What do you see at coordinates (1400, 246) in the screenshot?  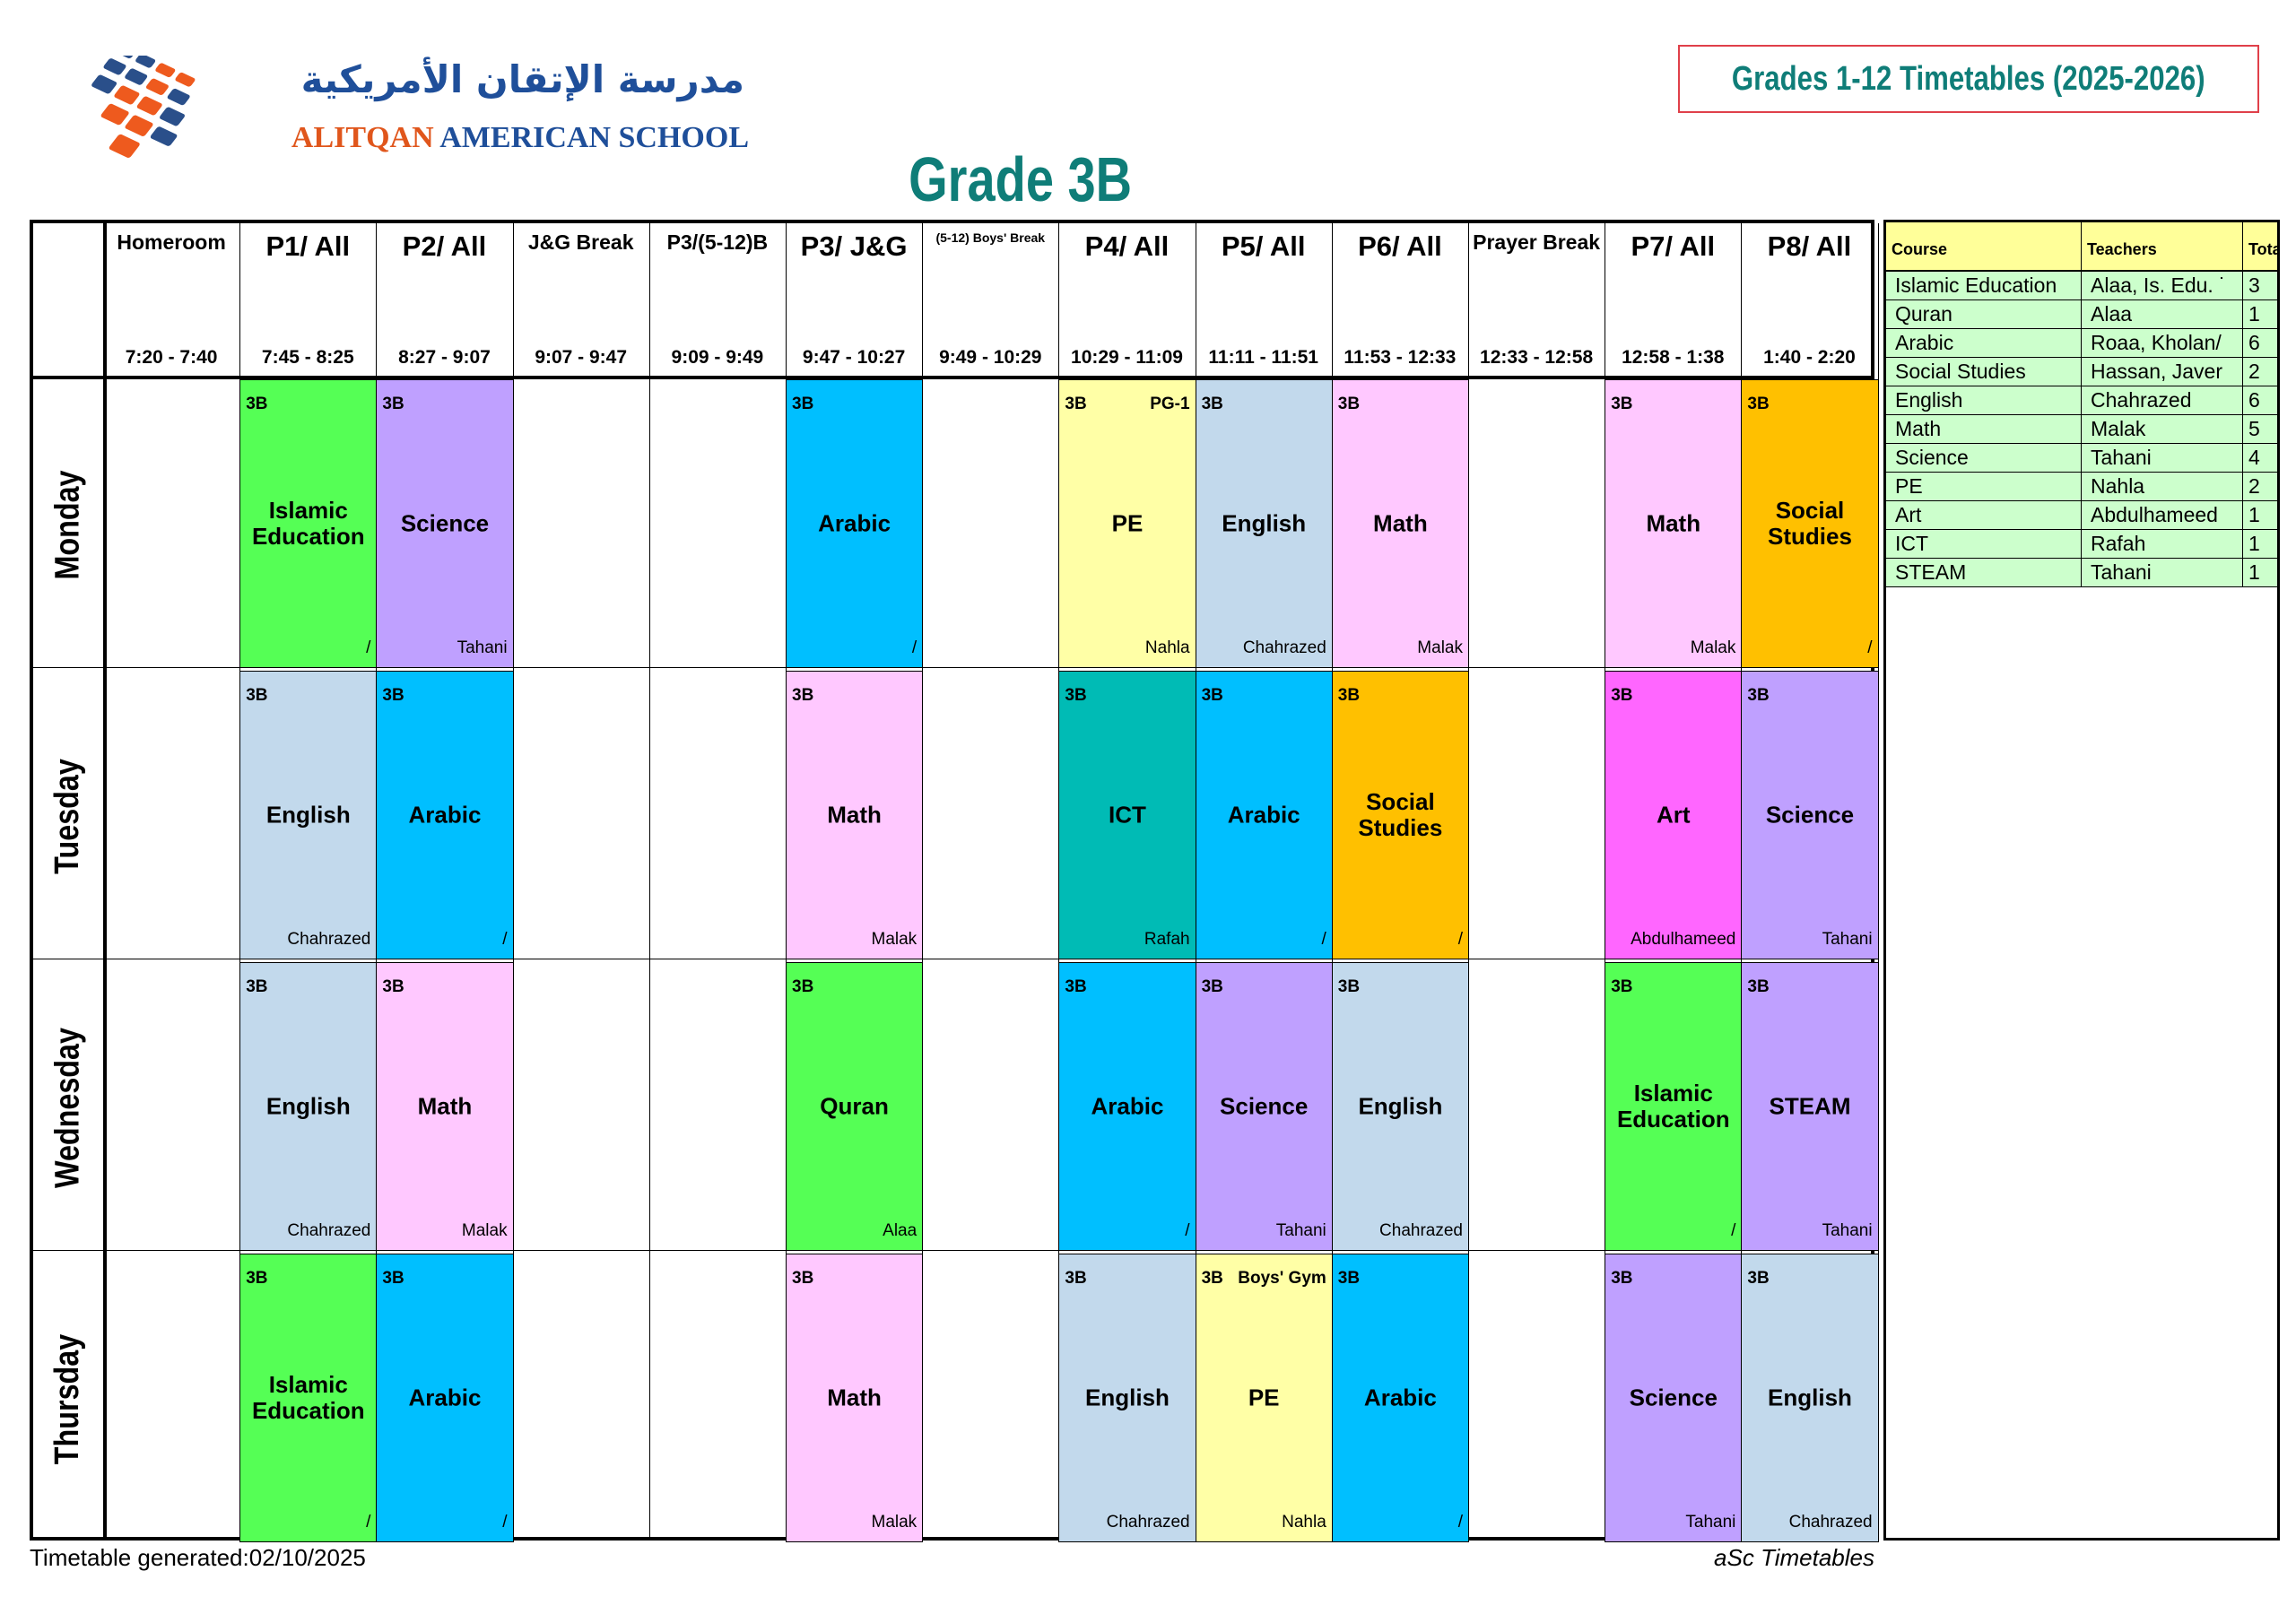 I see `period-label: P6/ All` at bounding box center [1400, 246].